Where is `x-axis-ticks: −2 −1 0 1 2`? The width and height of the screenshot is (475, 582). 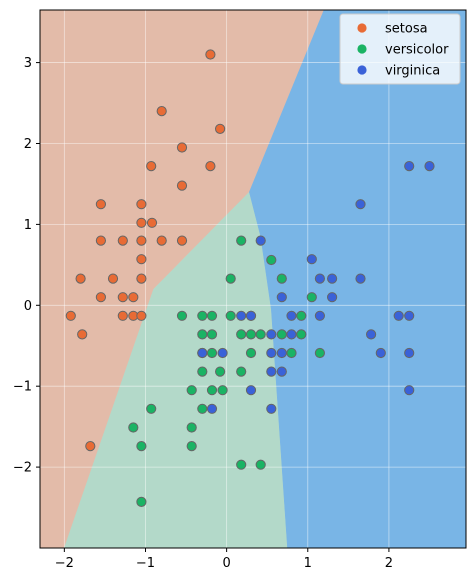 x-axis-ticks: −2 −1 0 1 2 is located at coordinates (224, 559).